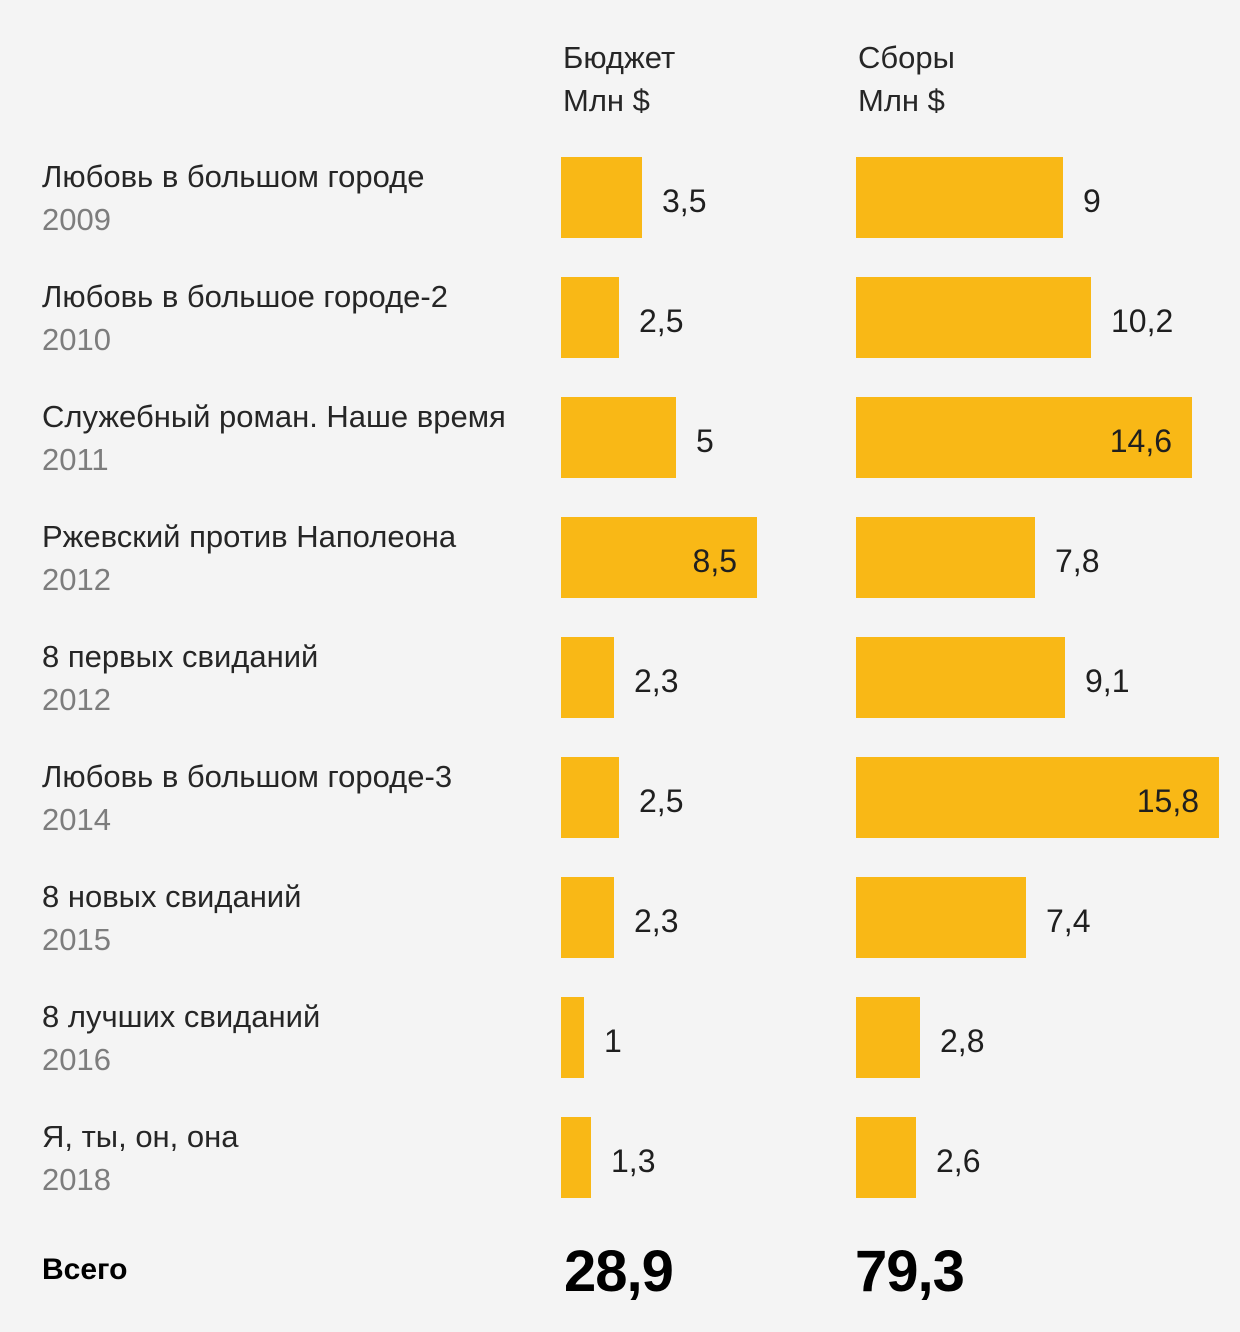 The width and height of the screenshot is (1240, 1332). I want to click on movie-year: 2009, so click(76, 219).